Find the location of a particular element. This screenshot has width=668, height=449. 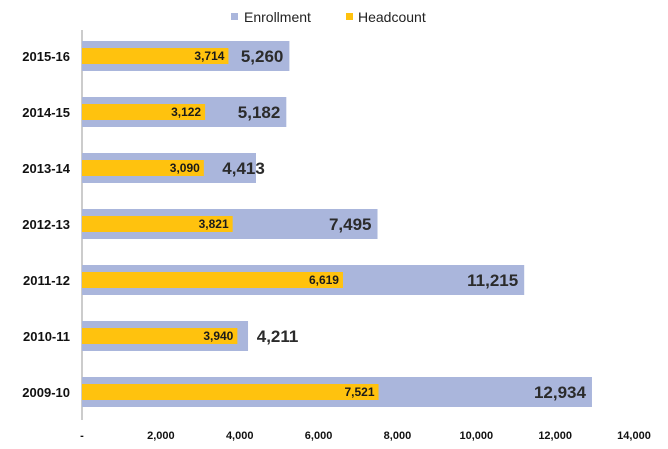

legend-label-headcount: Headcount is located at coordinates (392, 17).